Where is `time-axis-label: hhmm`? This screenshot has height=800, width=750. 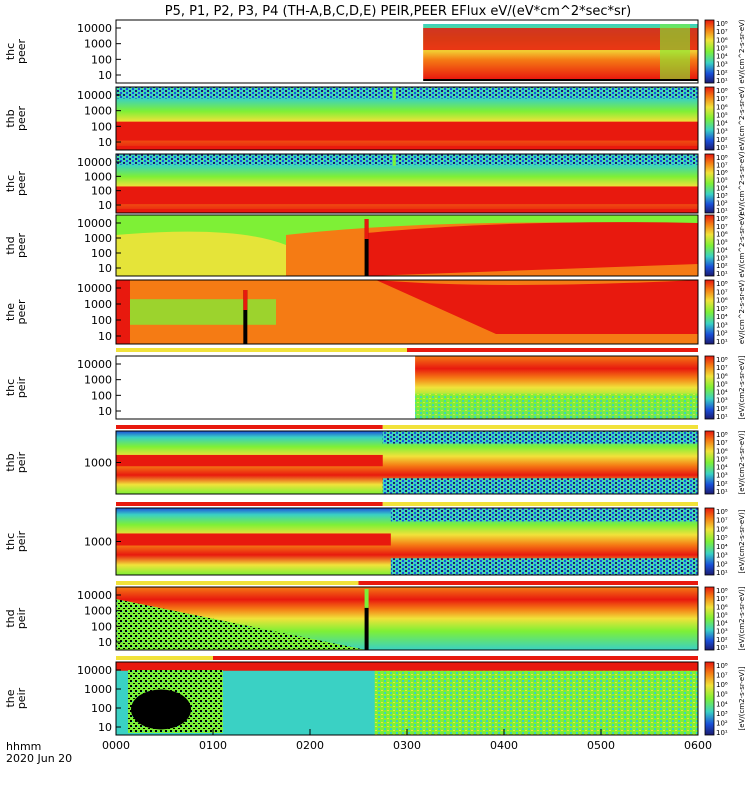 time-axis-label: hhmm is located at coordinates (23, 746).